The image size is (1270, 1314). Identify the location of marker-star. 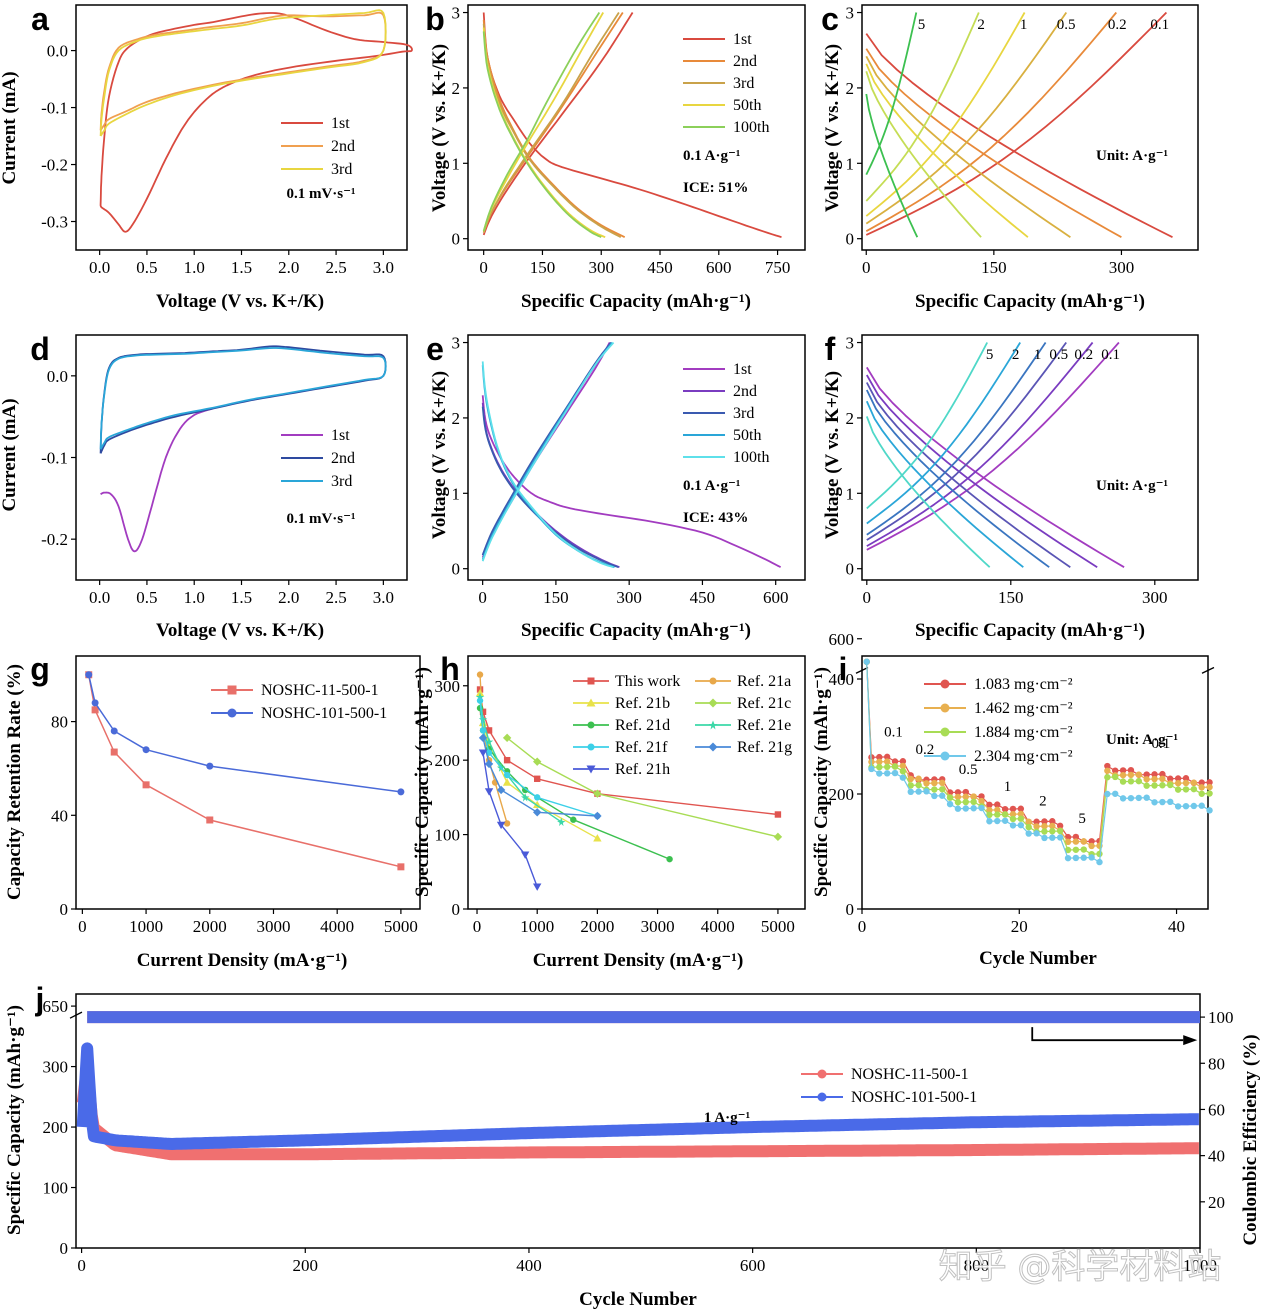
(483, 719).